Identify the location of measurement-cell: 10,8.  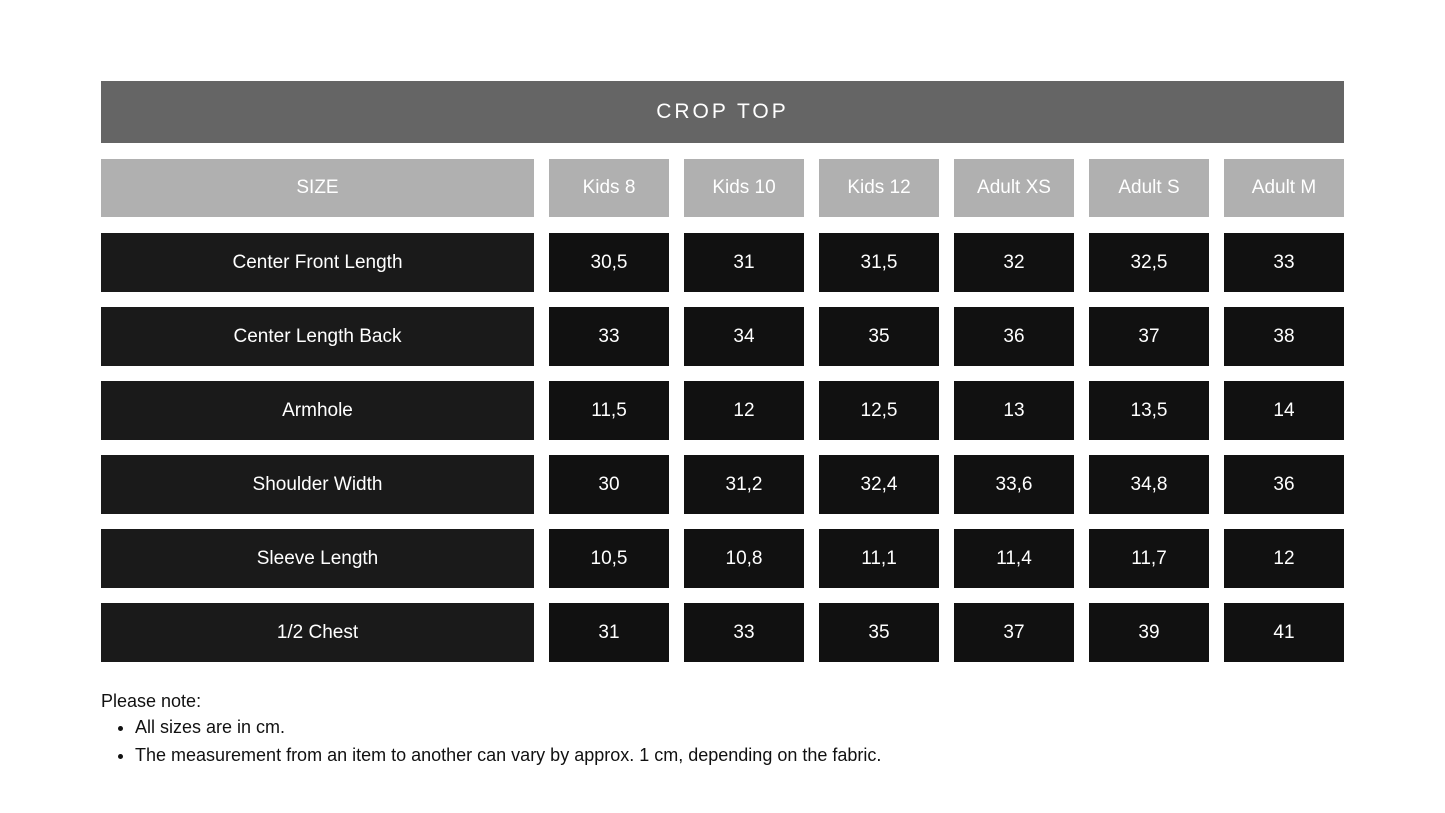
(744, 558).